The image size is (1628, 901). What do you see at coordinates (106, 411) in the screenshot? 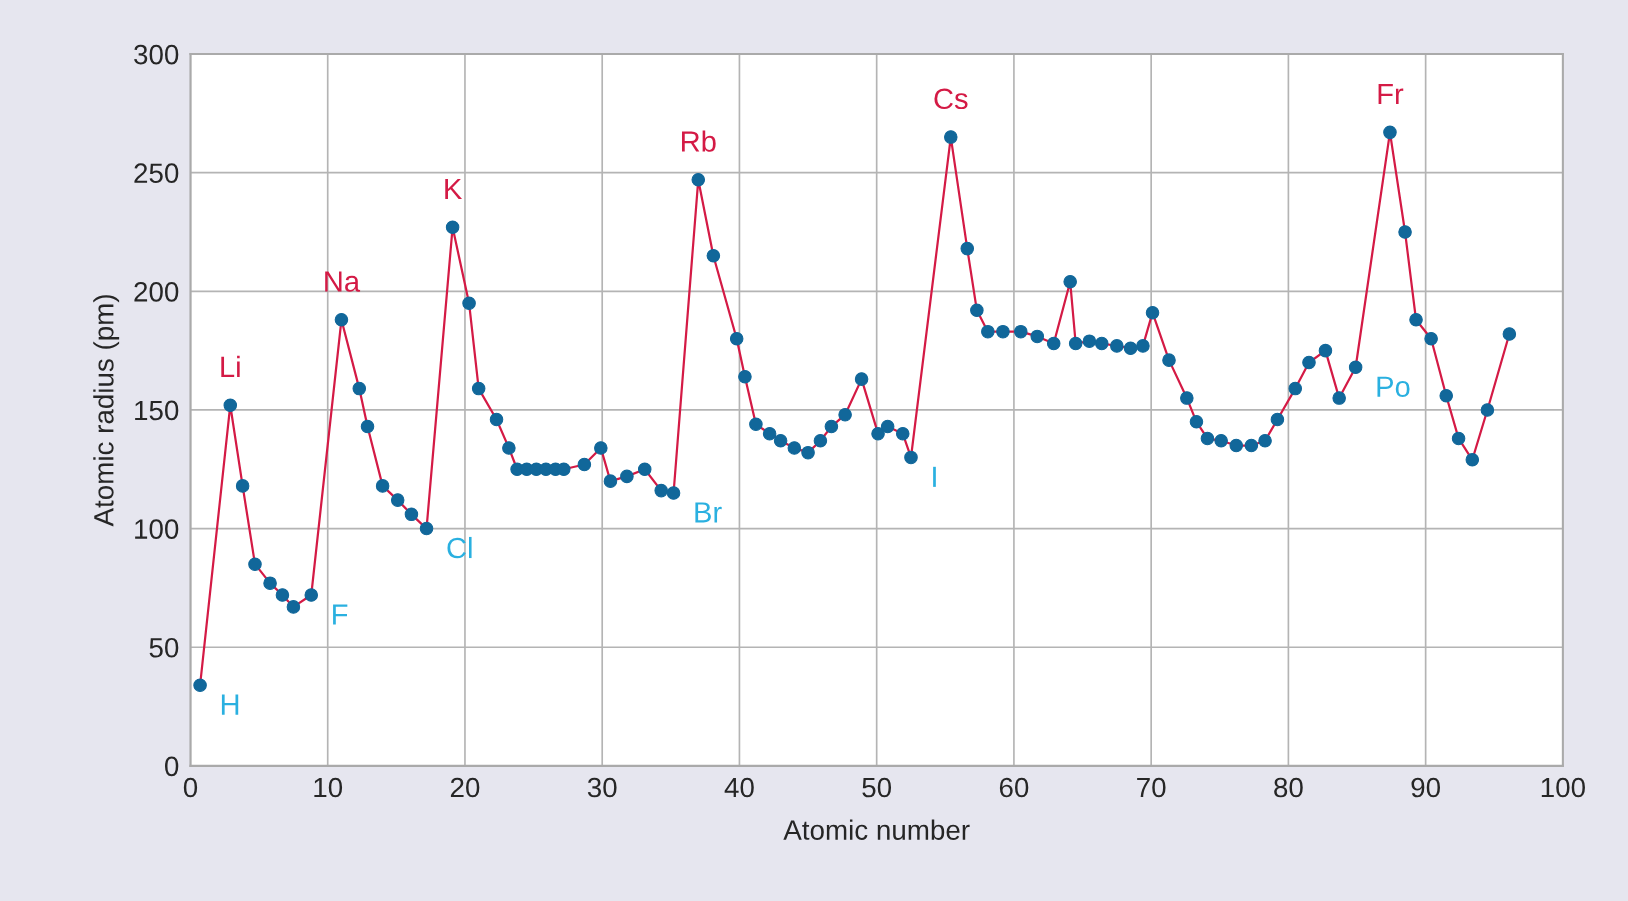
I see `y-axis-title: Atomic radius (pm)` at bounding box center [106, 411].